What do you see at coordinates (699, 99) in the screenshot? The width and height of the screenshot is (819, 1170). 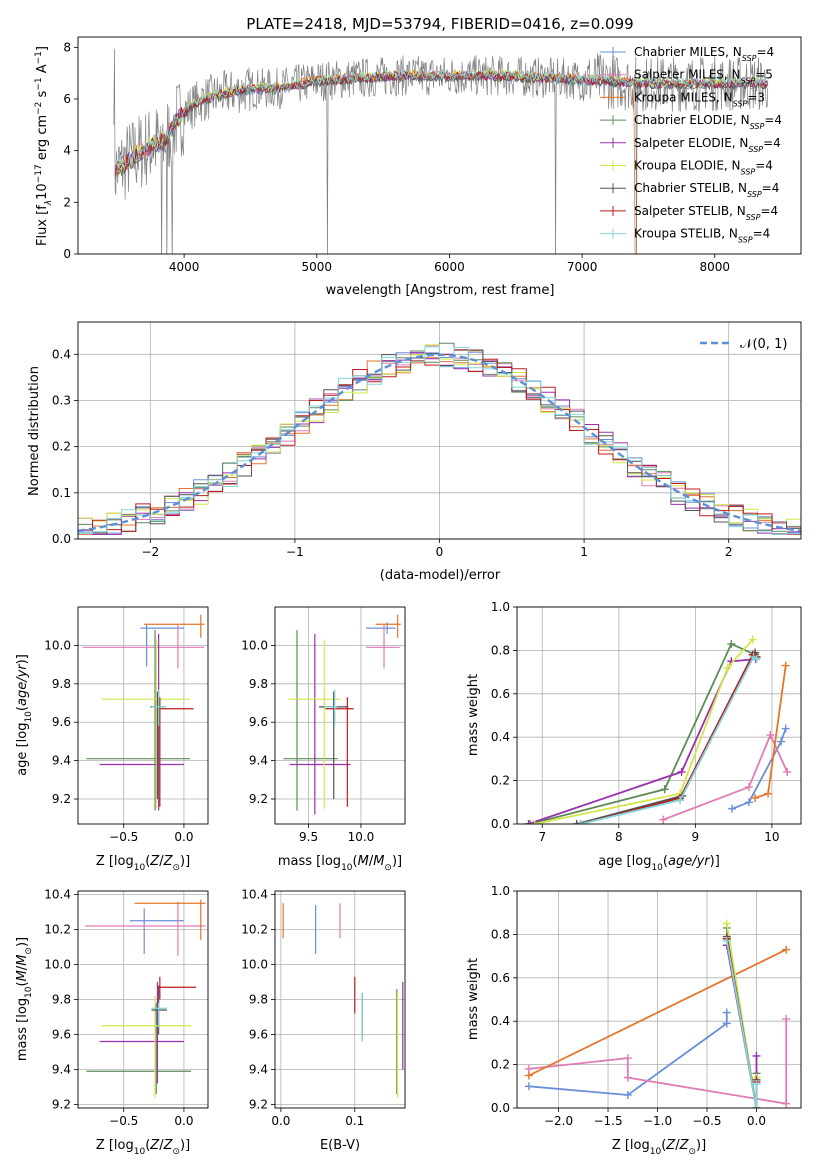 I see `legend-entry: Kroupa MILES, NSSP=3` at bounding box center [699, 99].